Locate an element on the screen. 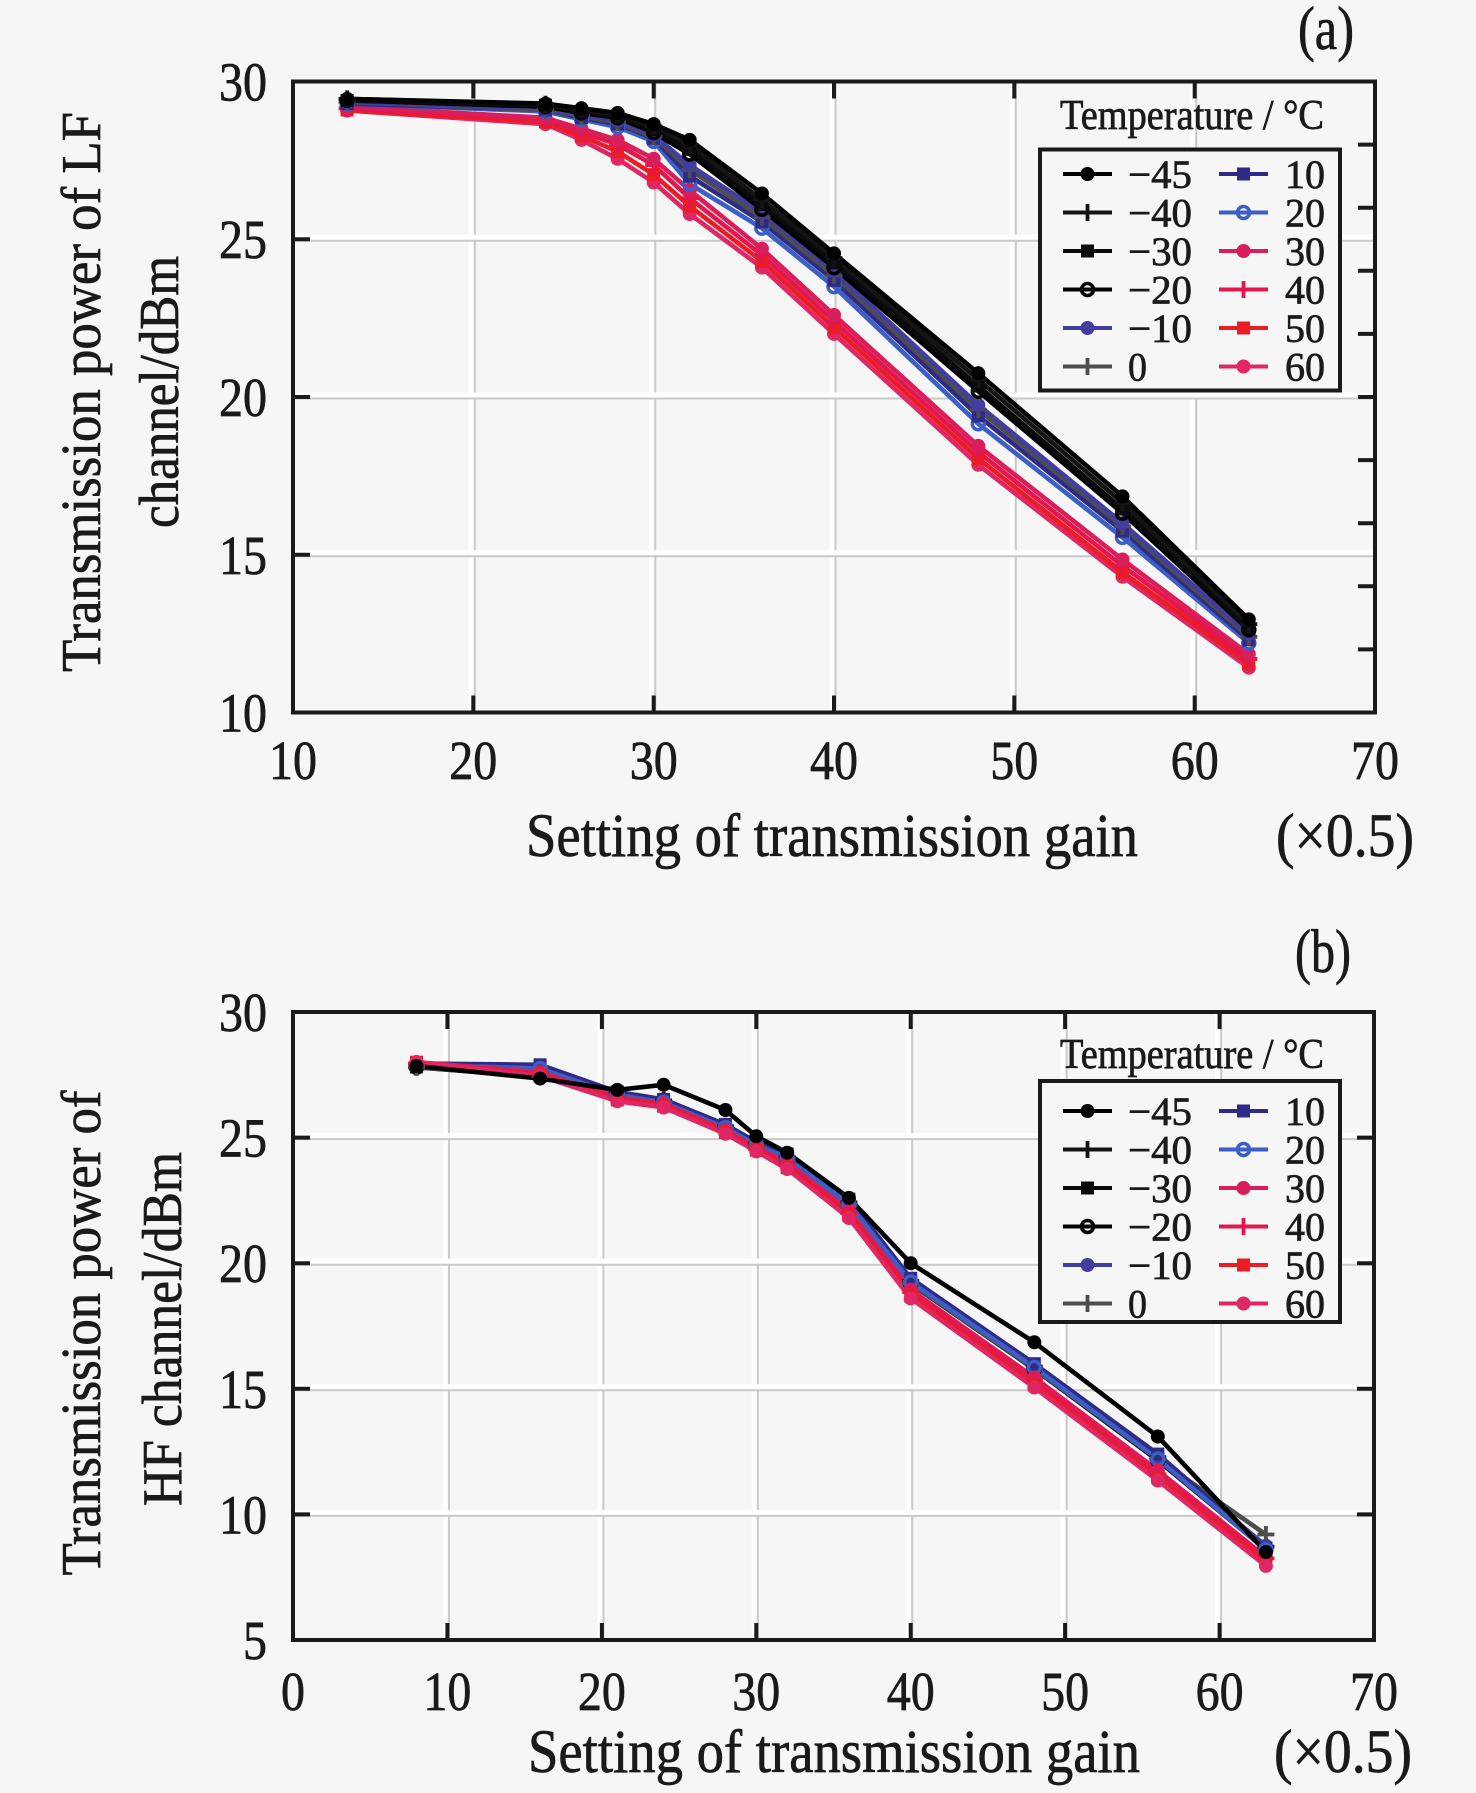  svg-text: (a) is located at coordinates (1326, 31).